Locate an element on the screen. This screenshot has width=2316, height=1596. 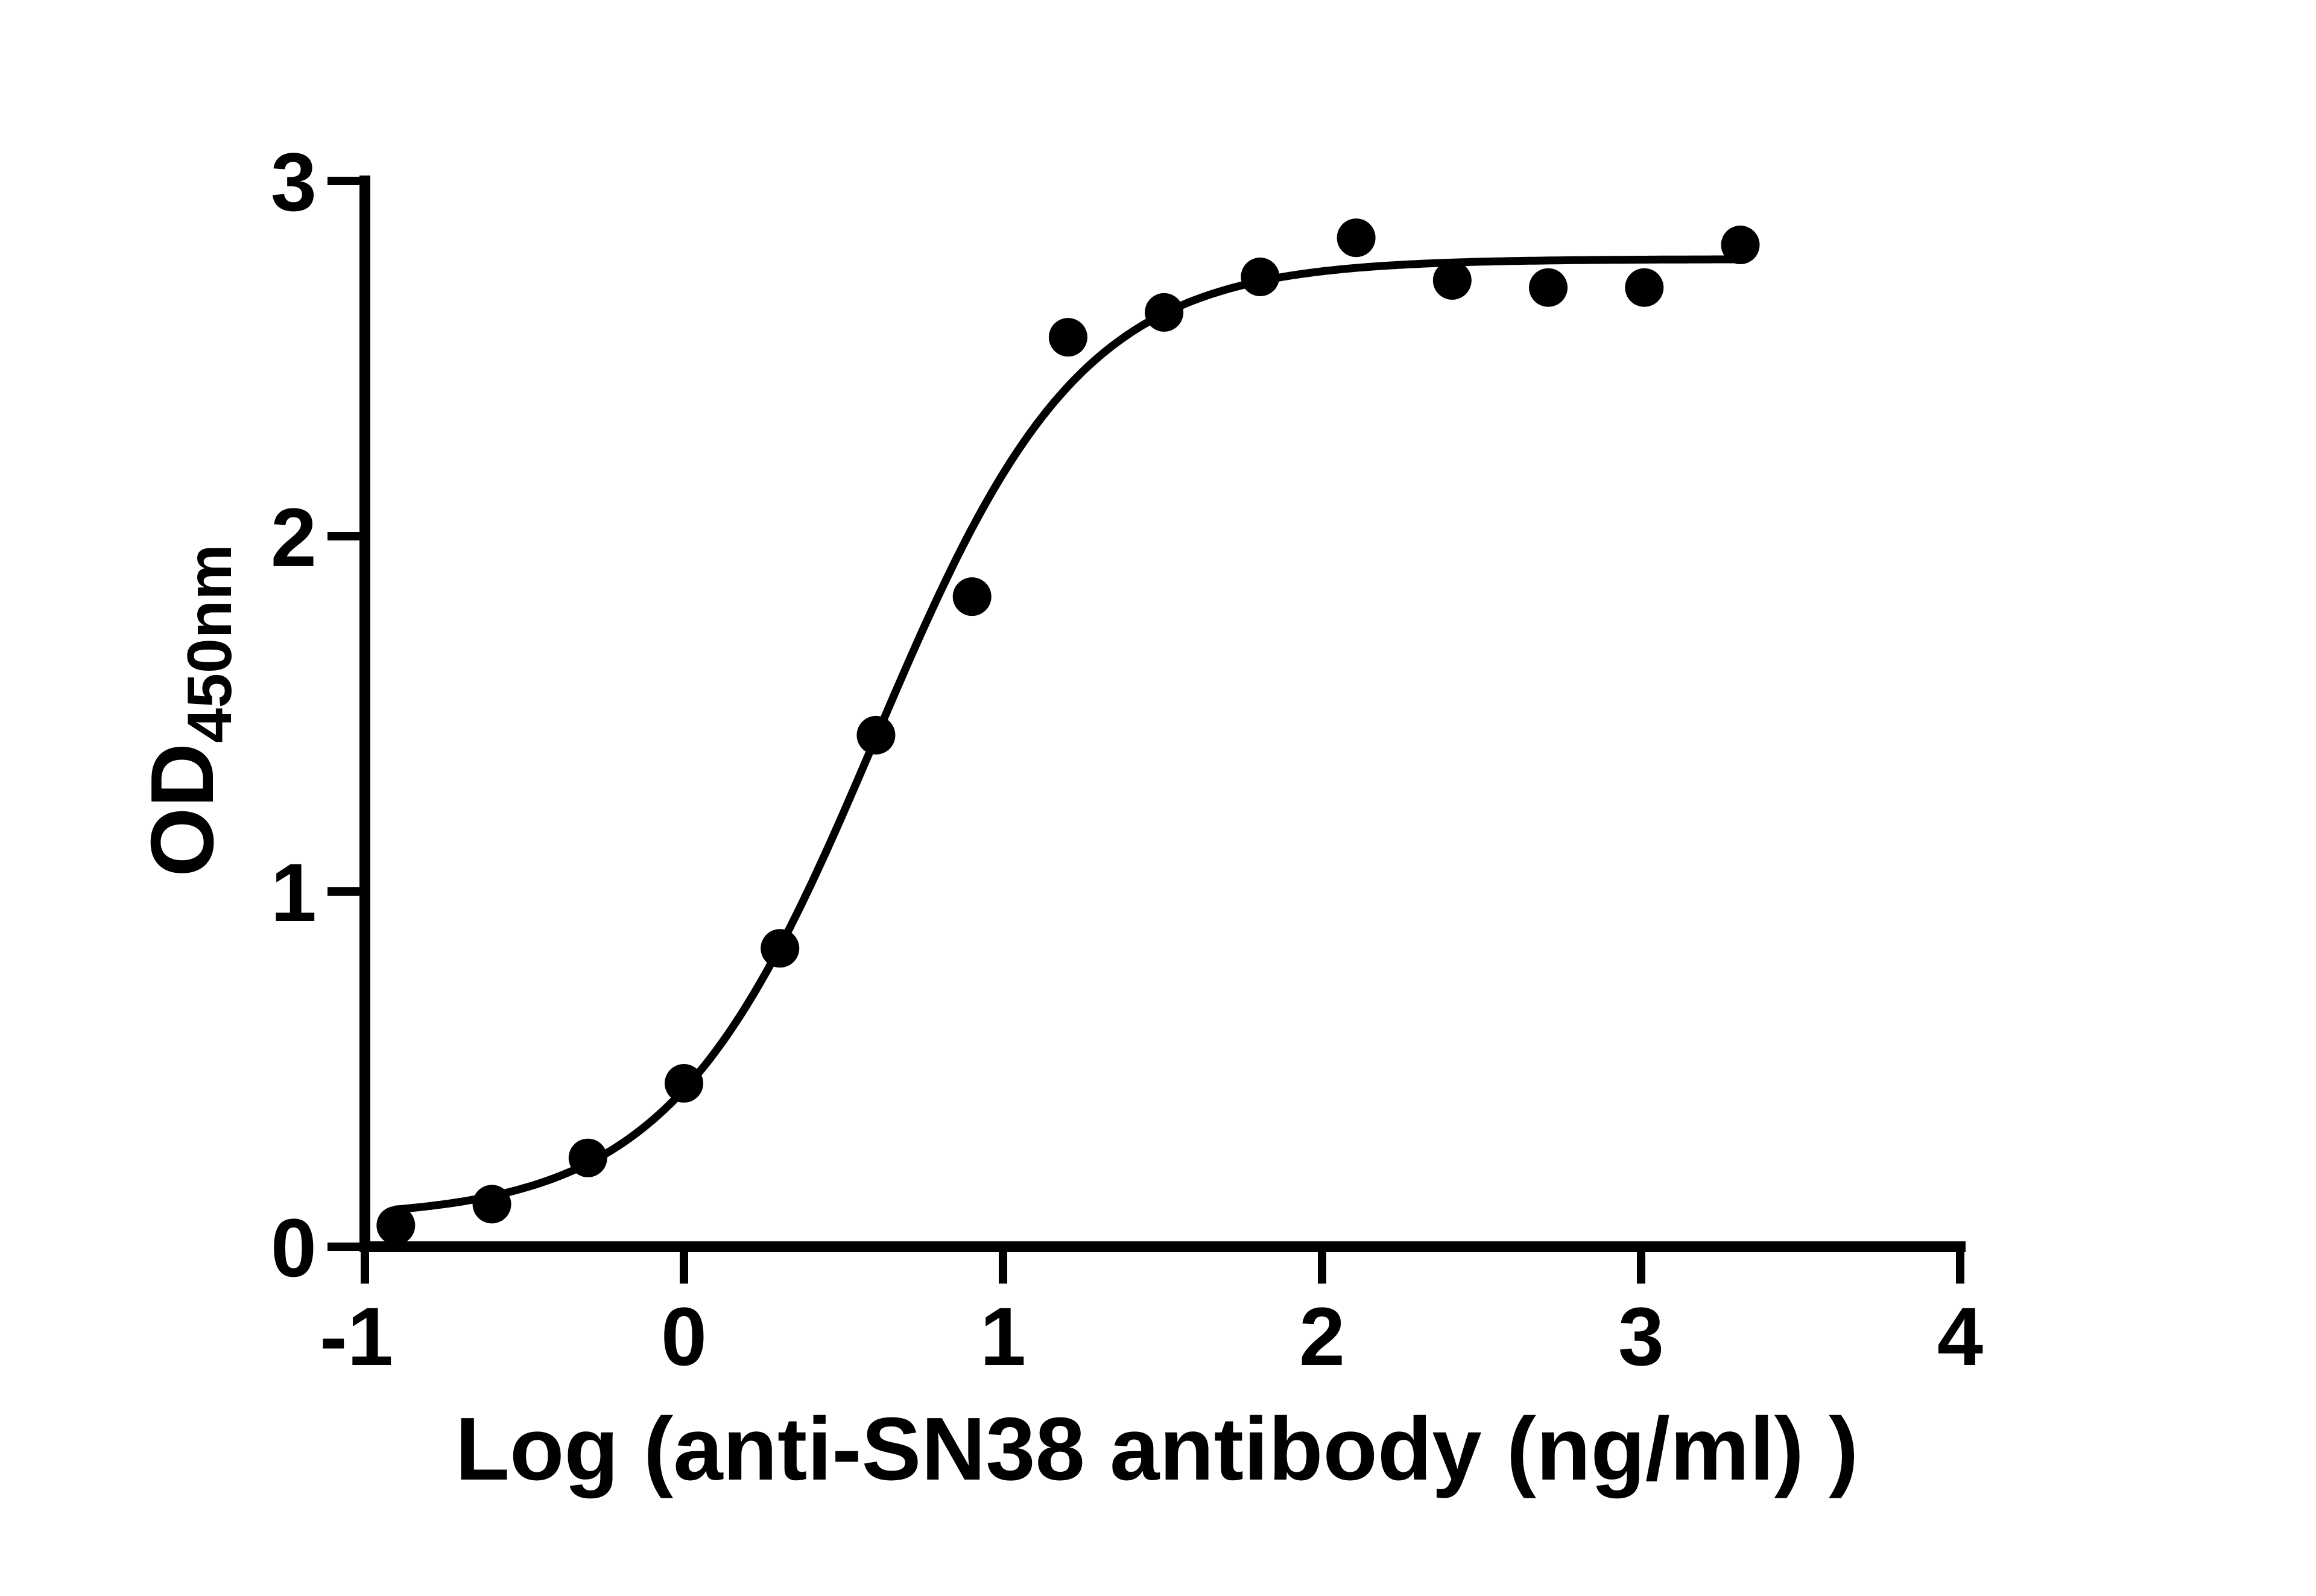
y-axis-title: OD450nm is located at coordinates (189, 710).